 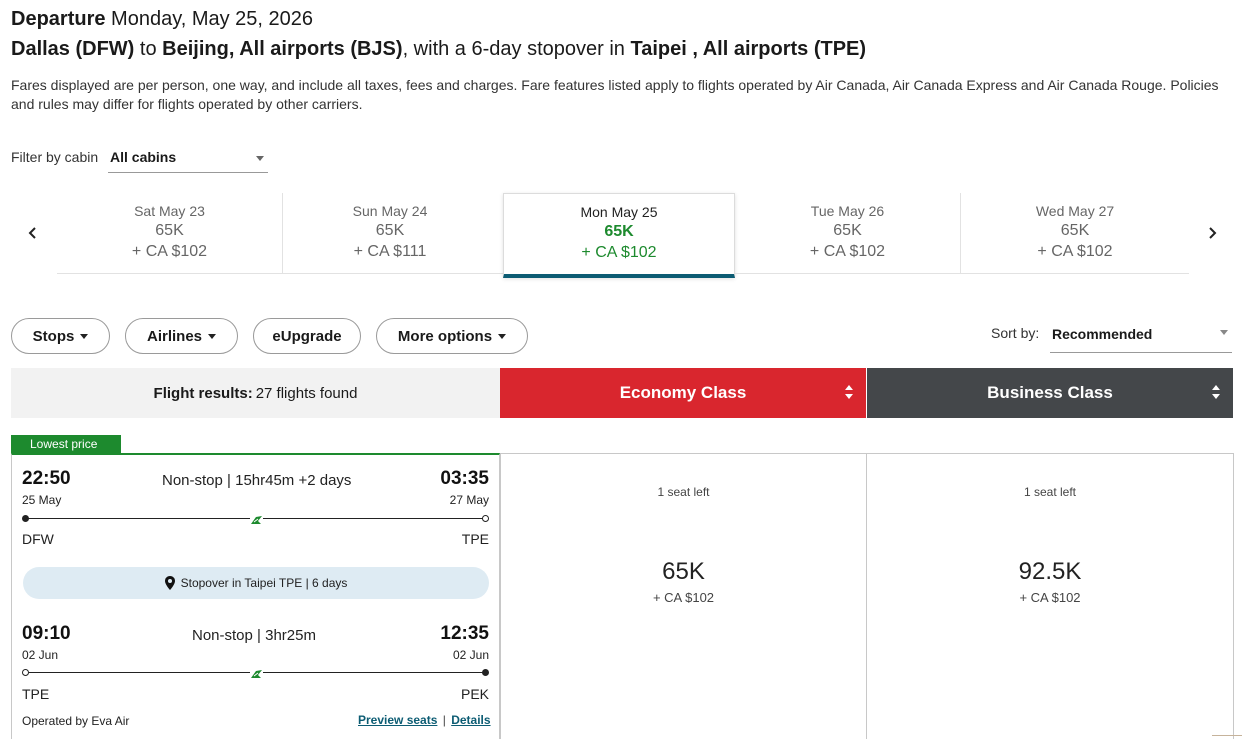 I want to click on business-fare-cash: + CA $102, so click(x=1050, y=597).